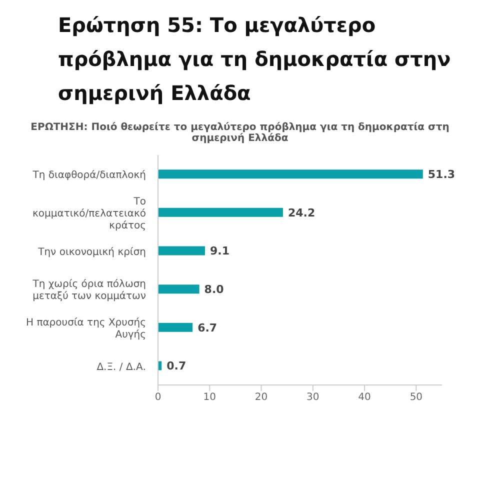 The height and width of the screenshot is (480, 480). I want to click on x-tick-label: 20, so click(261, 398).